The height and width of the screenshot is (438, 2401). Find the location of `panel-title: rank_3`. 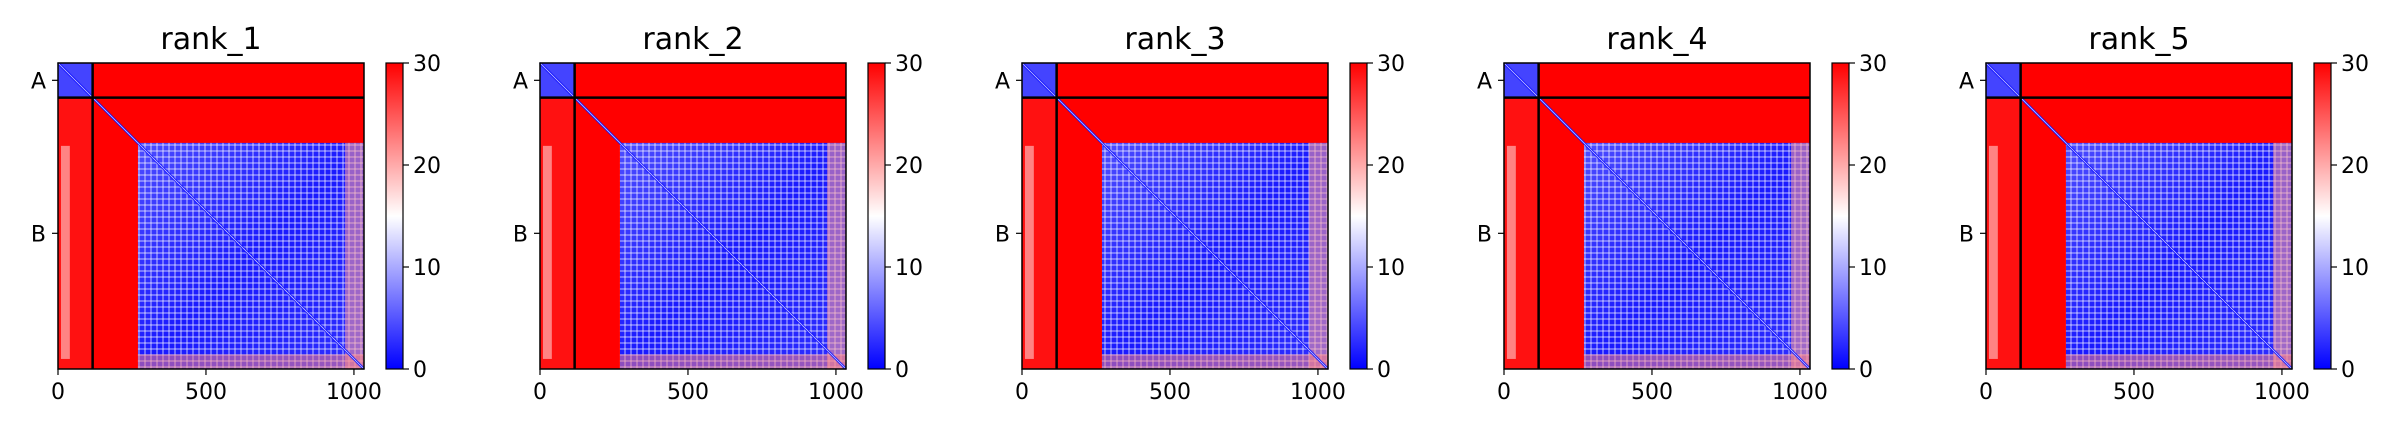

panel-title: rank_3 is located at coordinates (1174, 39).